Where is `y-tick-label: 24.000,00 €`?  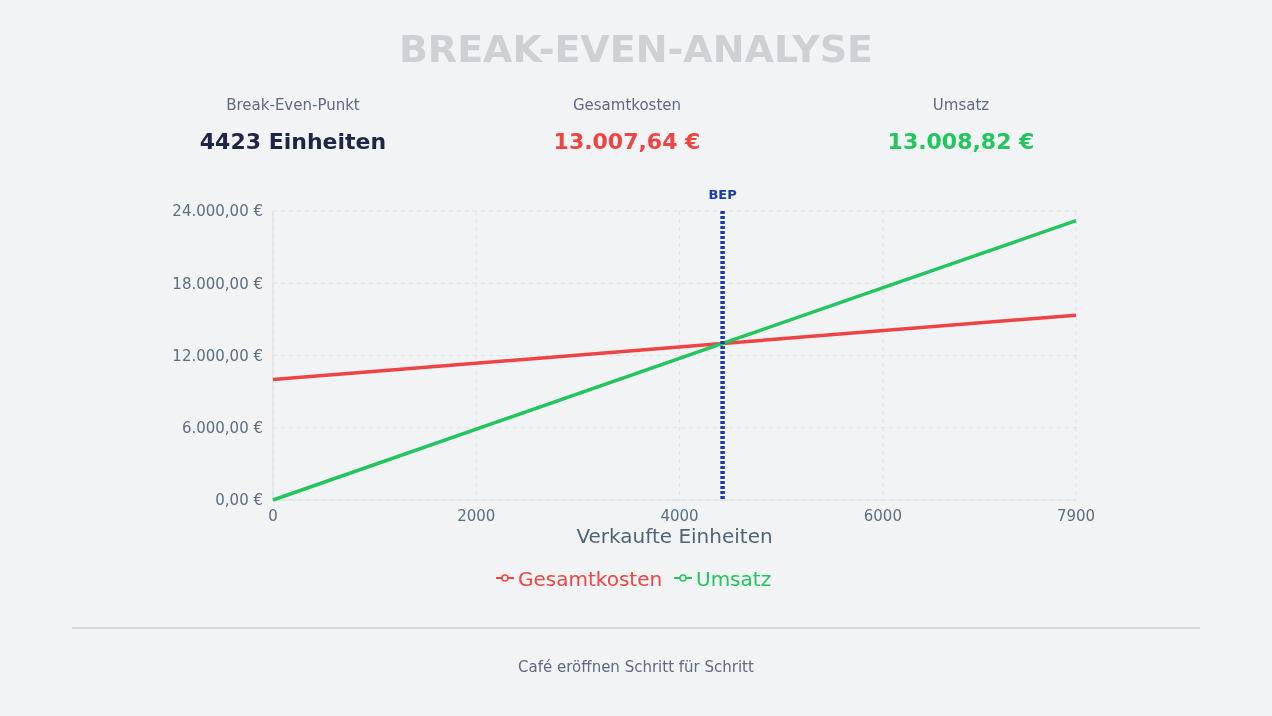
y-tick-label: 24.000,00 € is located at coordinates (217, 211).